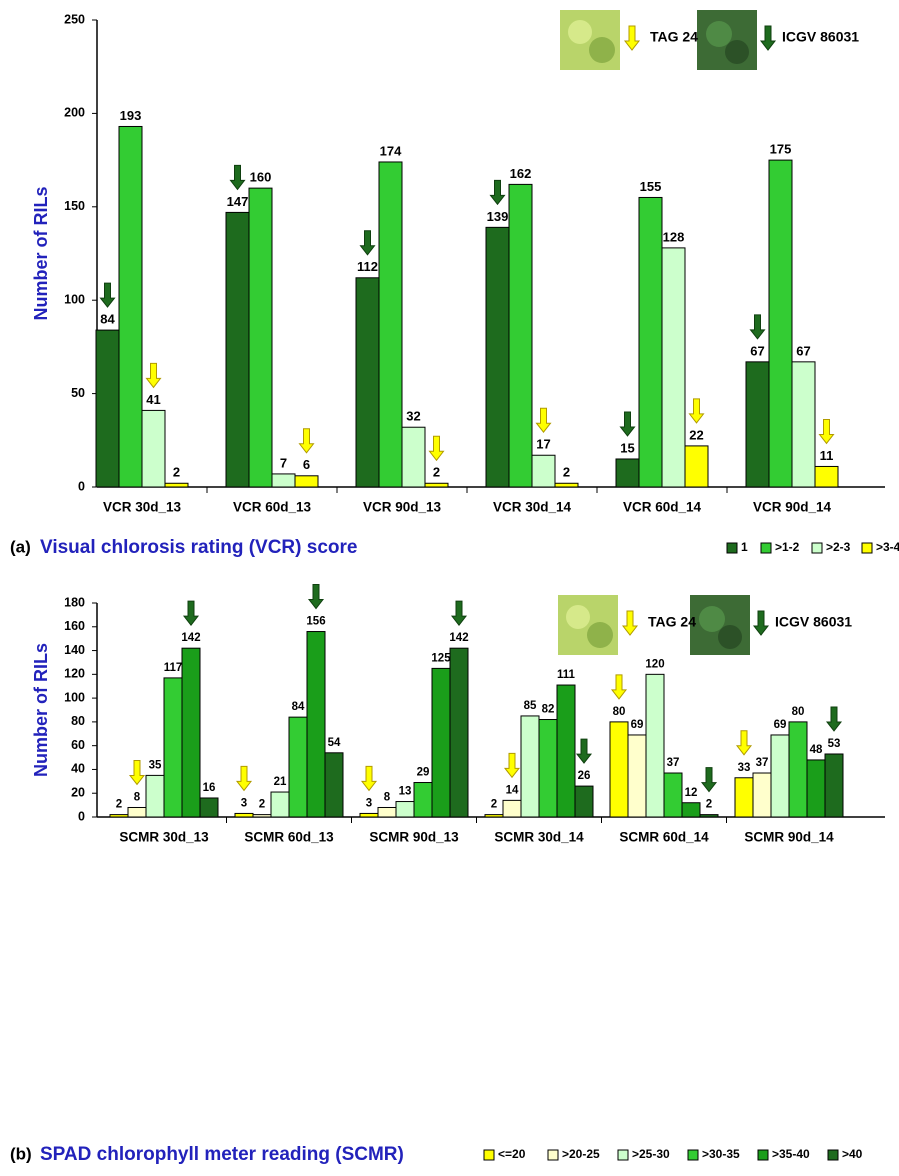 Image resolution: width=899 pixels, height=1176 pixels. Describe the element at coordinates (20, 546) in the screenshot. I see `caption-label: (a)` at that location.